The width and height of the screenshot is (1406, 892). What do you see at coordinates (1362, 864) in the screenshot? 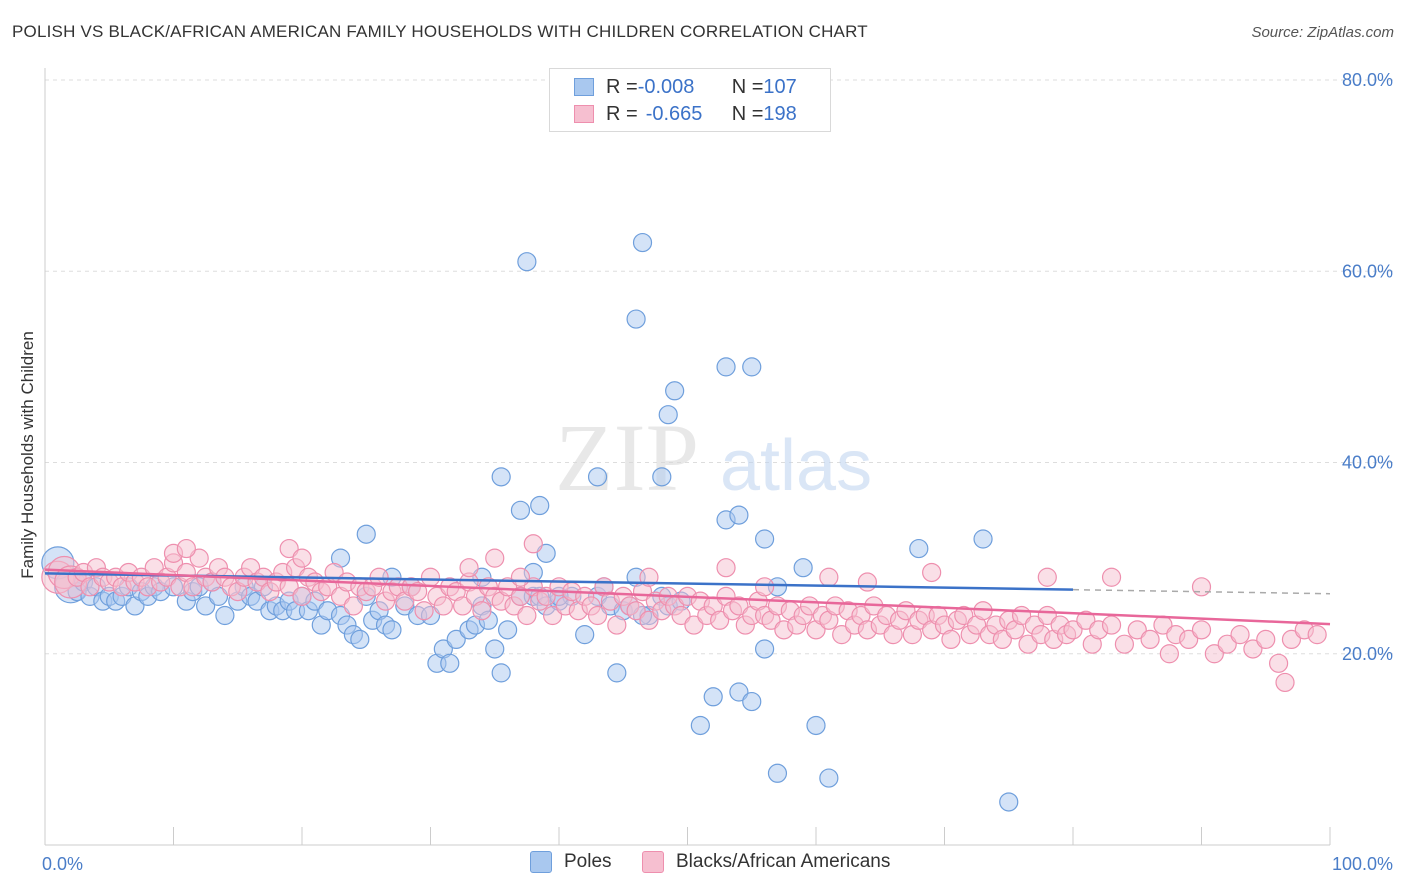
I see `x-tick-label: 100.0%` at bounding box center [1362, 864].